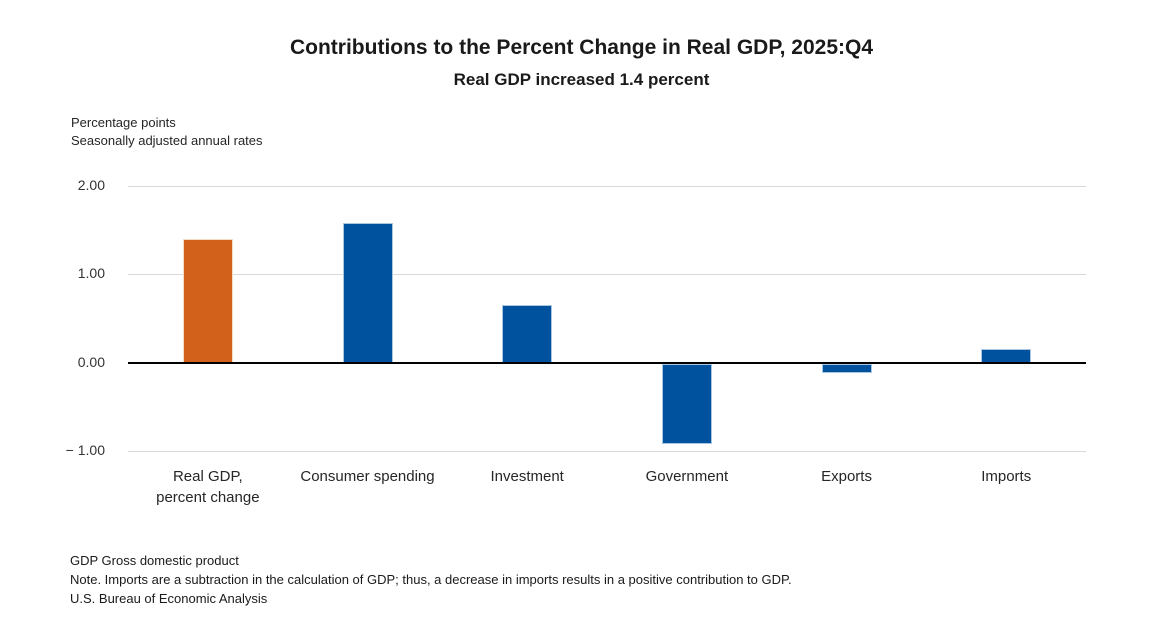 The height and width of the screenshot is (644, 1163). What do you see at coordinates (91, 273) in the screenshot?
I see `y-tick-label: 1.00` at bounding box center [91, 273].